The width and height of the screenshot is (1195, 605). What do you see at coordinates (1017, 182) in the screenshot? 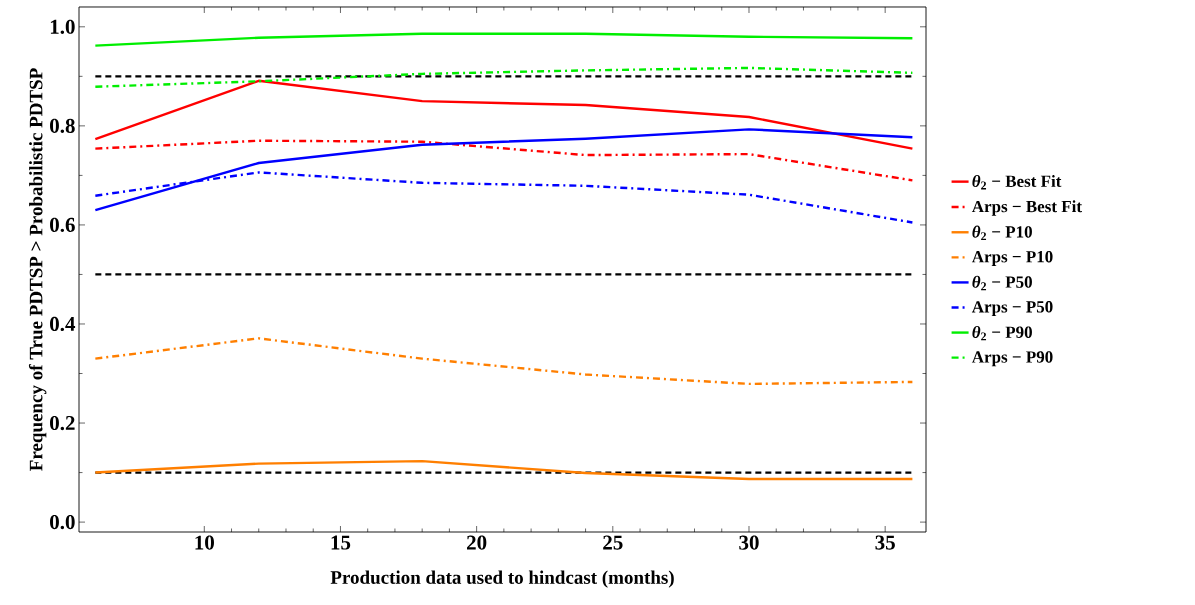
I see `legend-label: θ$_{2}$ − Best Fit` at bounding box center [1017, 182].